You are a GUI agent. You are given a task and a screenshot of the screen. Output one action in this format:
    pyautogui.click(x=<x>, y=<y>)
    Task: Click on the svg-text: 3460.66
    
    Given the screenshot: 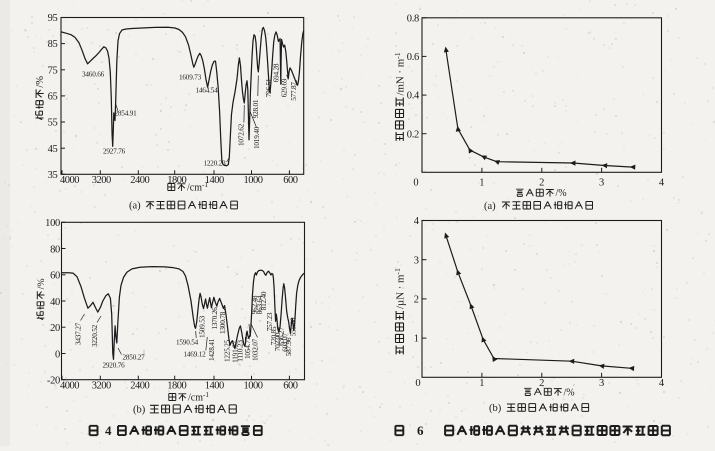 What is the action you would take?
    pyautogui.click(x=93, y=75)
    